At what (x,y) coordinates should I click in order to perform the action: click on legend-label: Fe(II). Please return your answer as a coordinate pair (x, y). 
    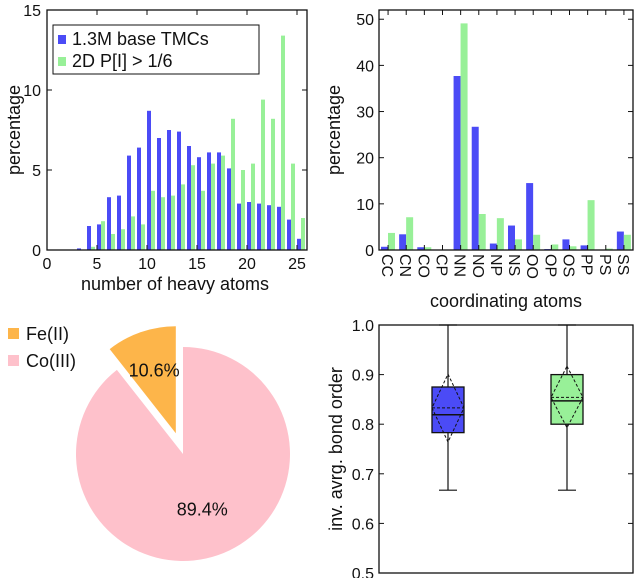
    Looking at the image, I should click on (47, 334).